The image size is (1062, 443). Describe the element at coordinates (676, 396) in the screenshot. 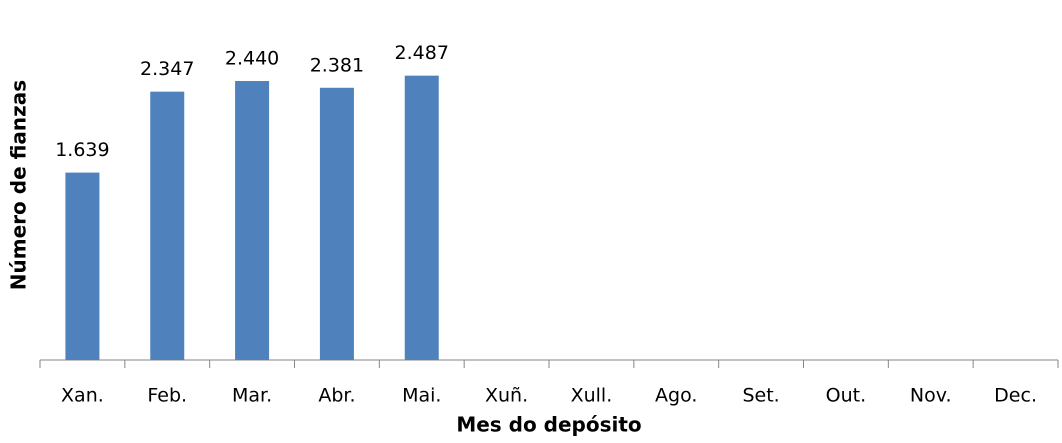

I see `x-tick-label: Ago.` at that location.